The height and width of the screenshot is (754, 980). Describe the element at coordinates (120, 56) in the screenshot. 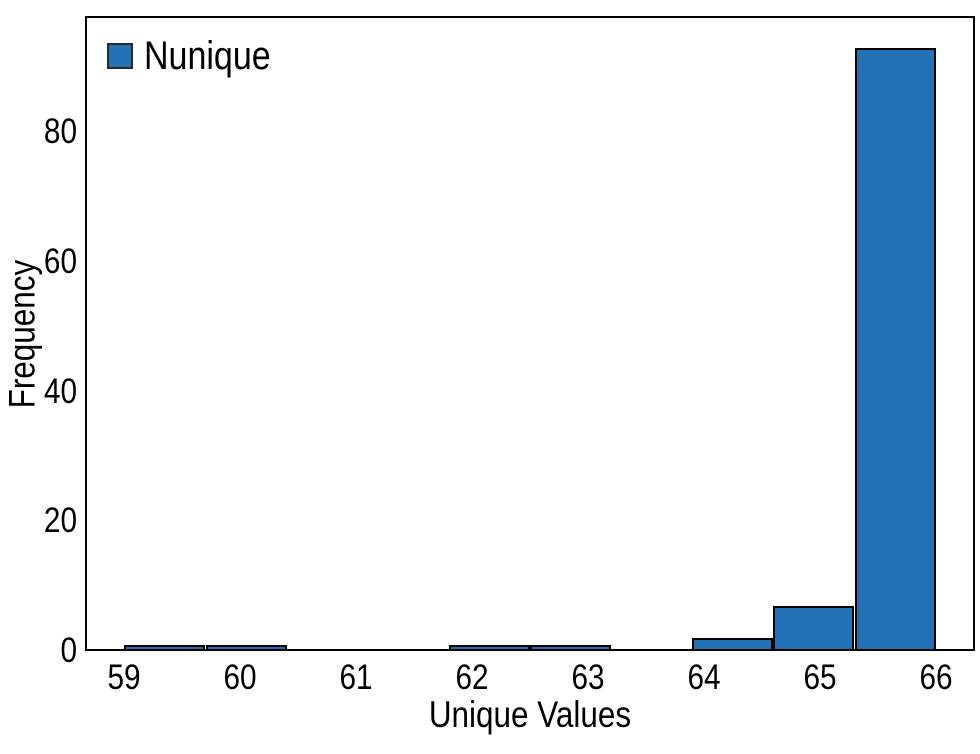

I see `legend-swatch` at that location.